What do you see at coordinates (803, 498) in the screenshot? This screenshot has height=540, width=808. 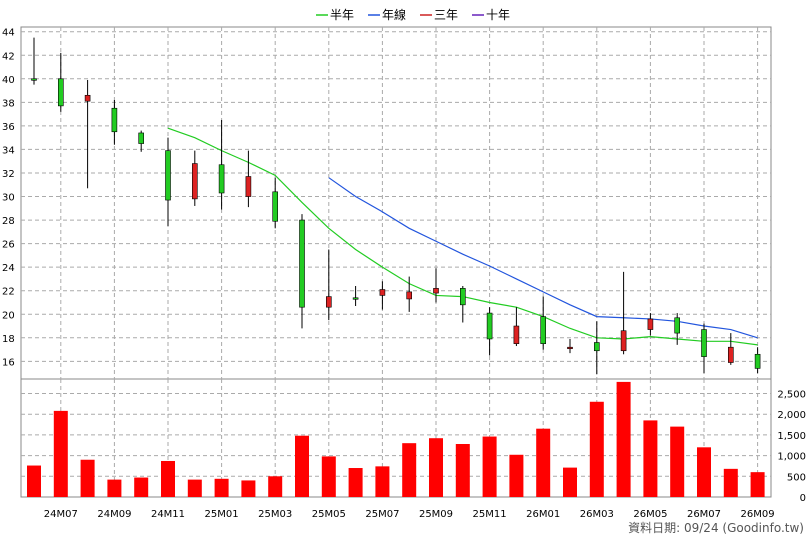 I see `volume-tick-label: 0` at bounding box center [803, 498].